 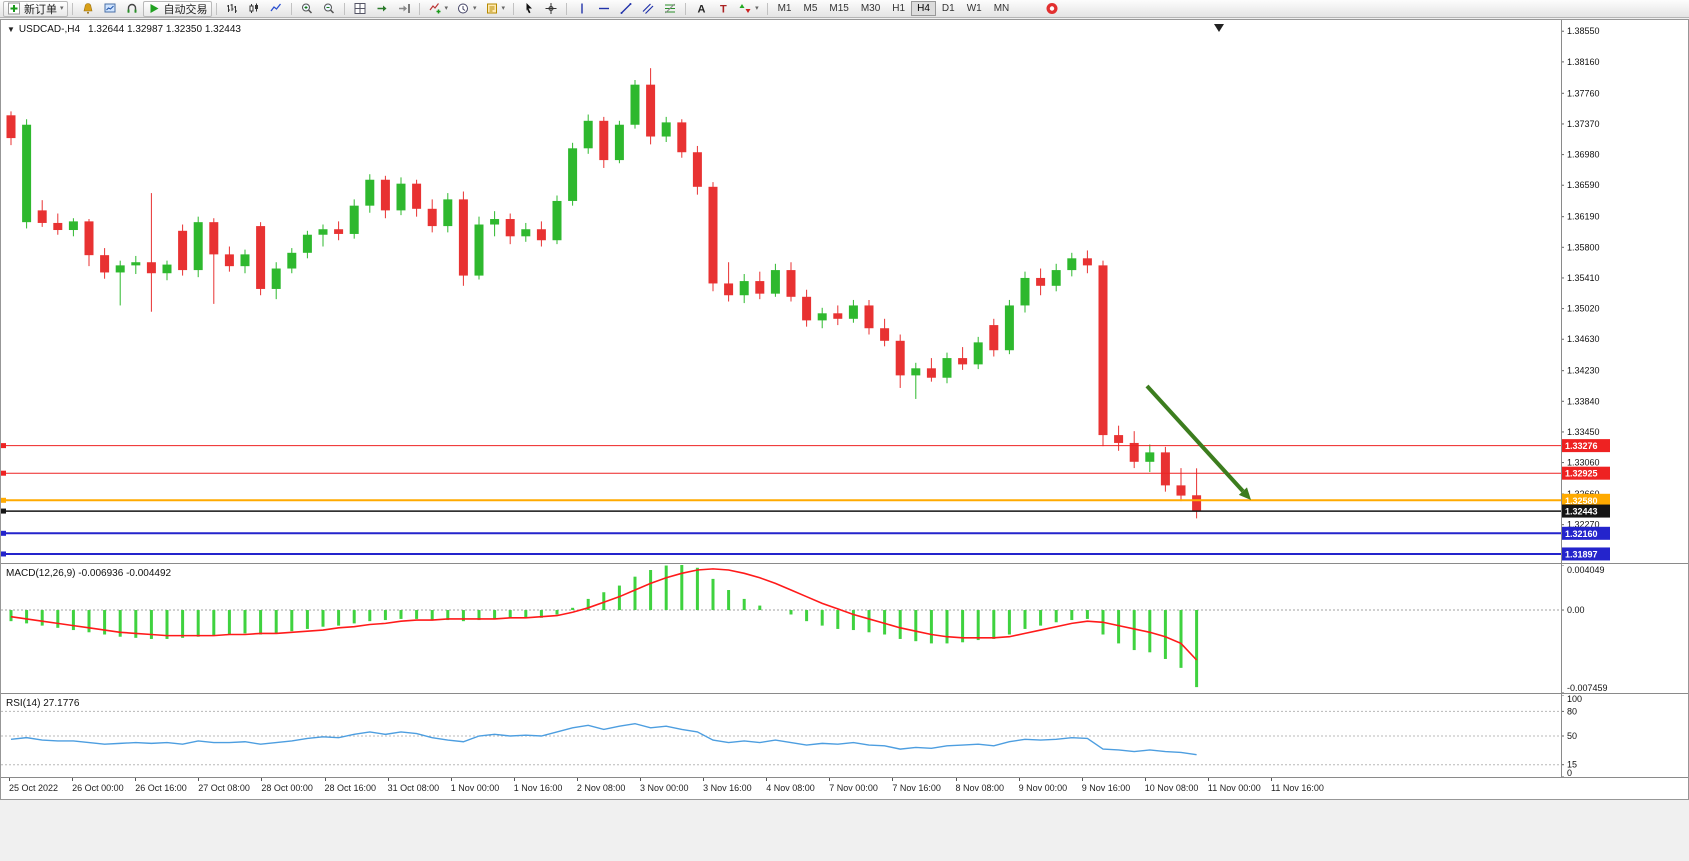 What do you see at coordinates (1219, 28) in the screenshot?
I see `chart-shift-marker` at bounding box center [1219, 28].